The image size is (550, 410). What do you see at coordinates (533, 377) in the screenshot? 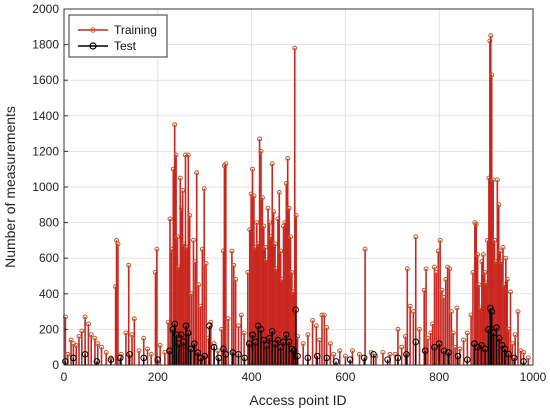
I see `x-tick-label: 1000` at bounding box center [533, 377].